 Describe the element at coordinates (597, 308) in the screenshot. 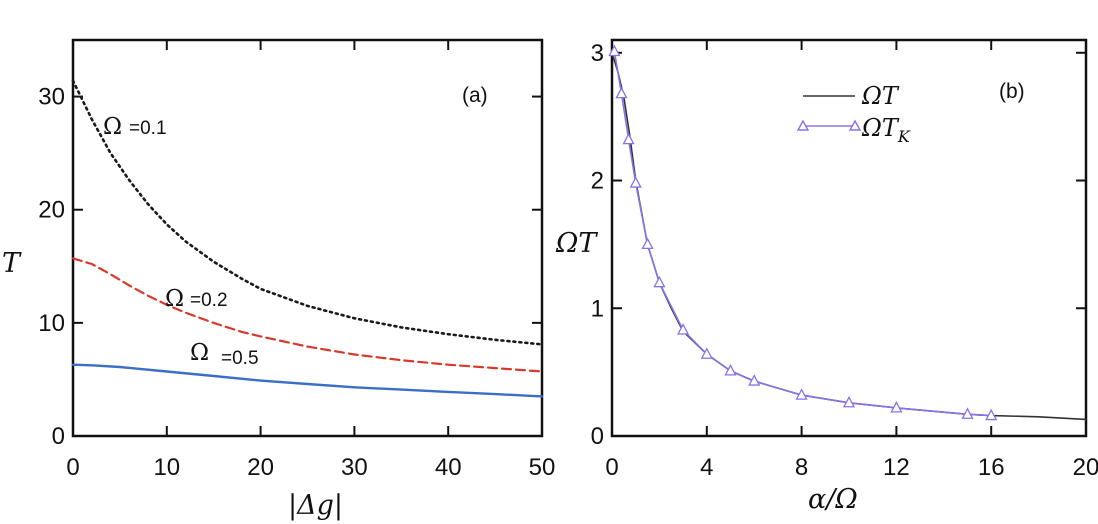

I see `panel-b-ytick-label: 1` at that location.